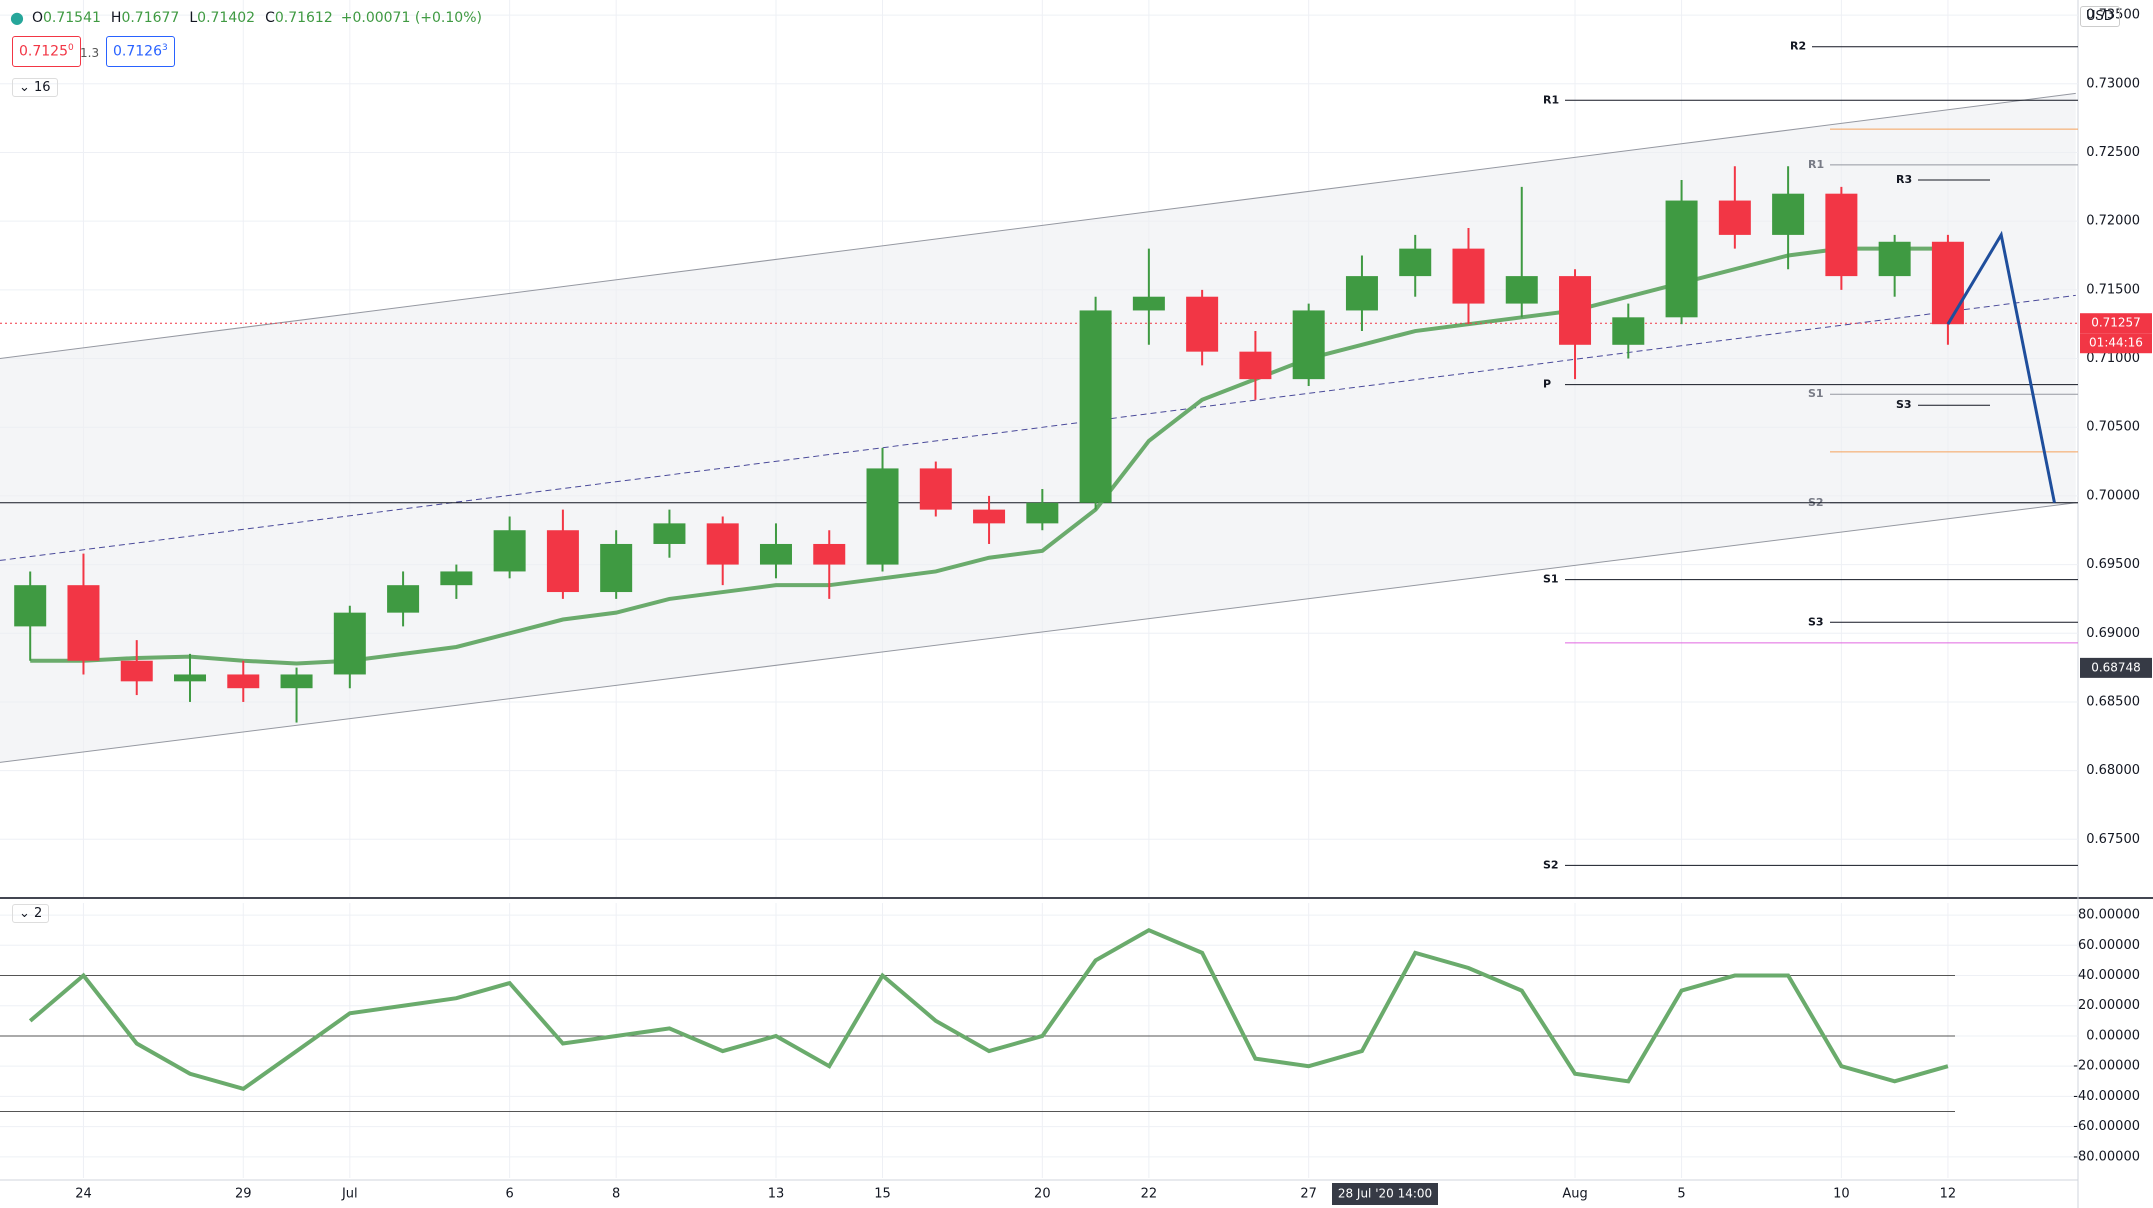 This screenshot has height=1208, width=2153. Describe the element at coordinates (182, 18) in the screenshot. I see `ohlc-values: O0.71541 H0.71677 L0.71402 C0.71612` at that location.